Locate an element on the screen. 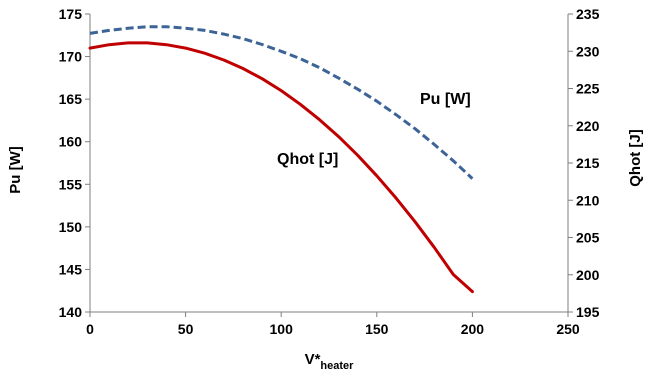  y2-tick-label: 235 is located at coordinates (588, 14).